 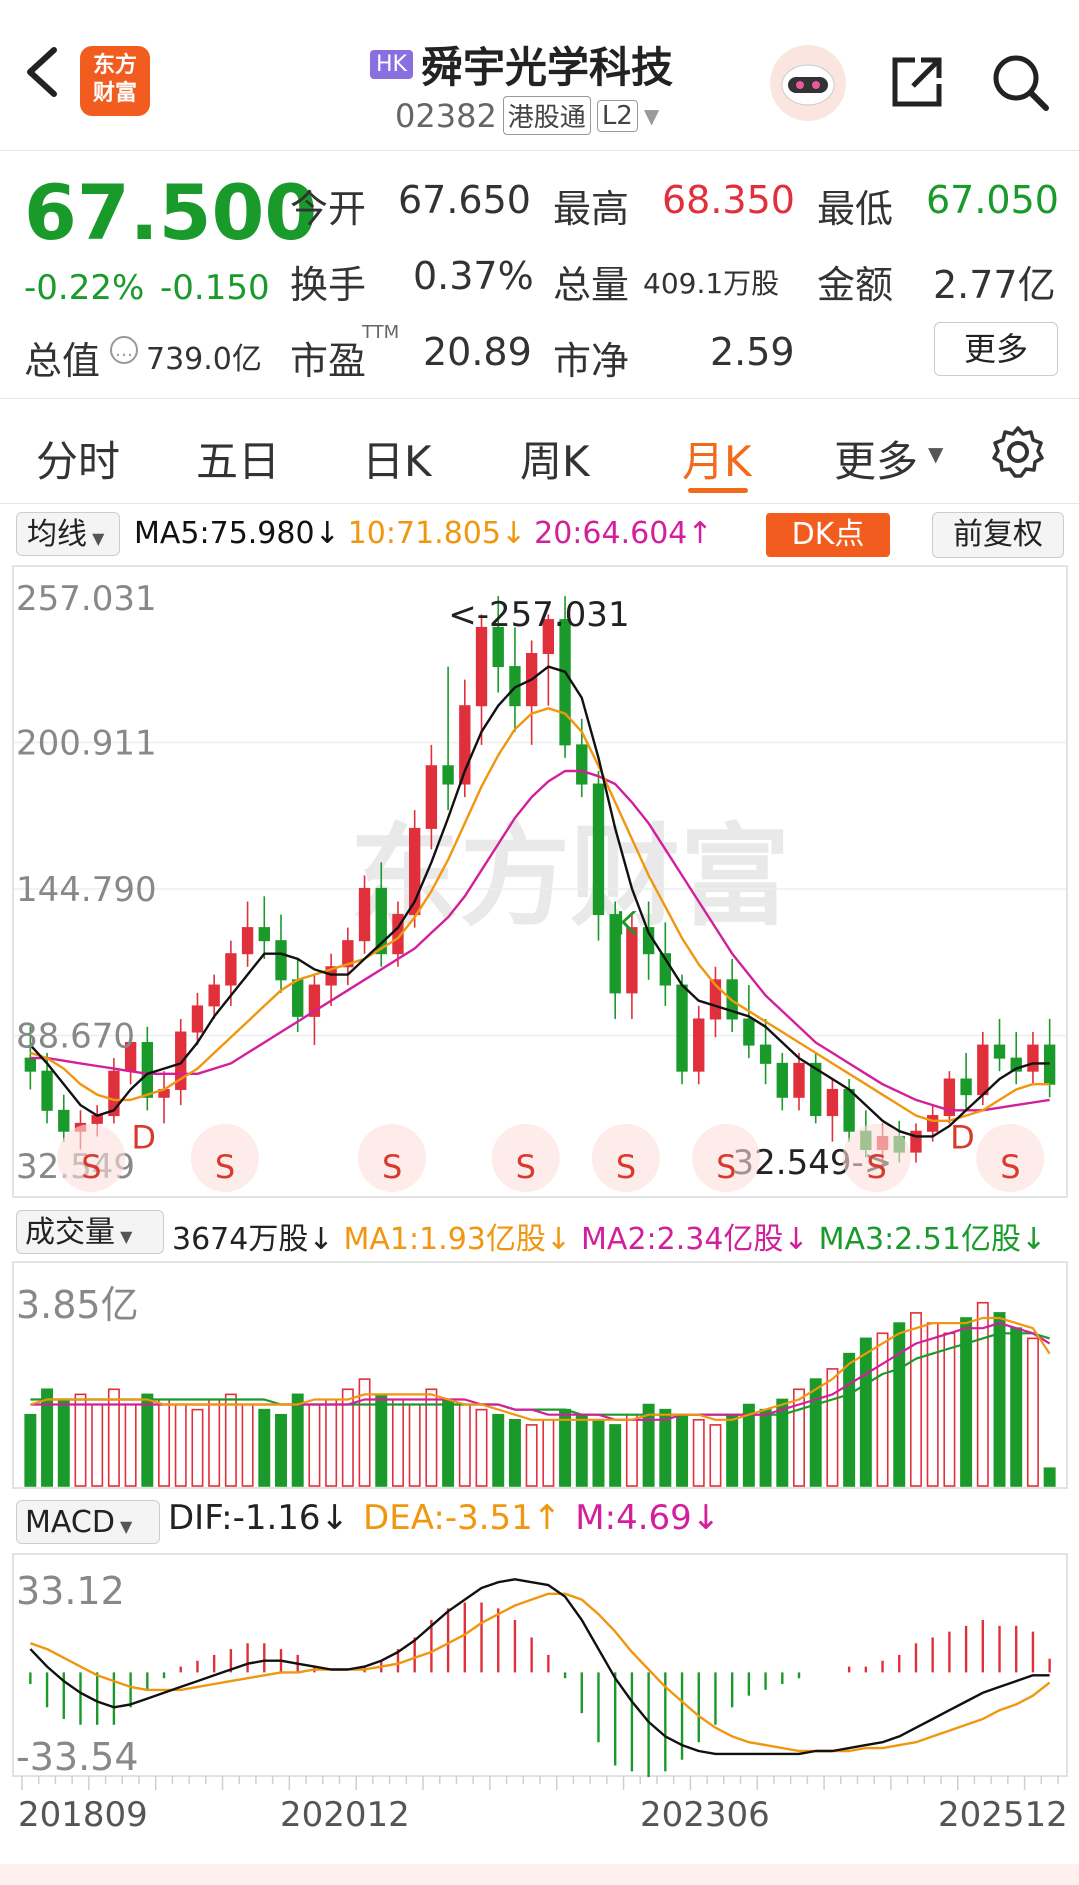 I want to click on tab-more-caret-icon: ▼, so click(x=936, y=454).